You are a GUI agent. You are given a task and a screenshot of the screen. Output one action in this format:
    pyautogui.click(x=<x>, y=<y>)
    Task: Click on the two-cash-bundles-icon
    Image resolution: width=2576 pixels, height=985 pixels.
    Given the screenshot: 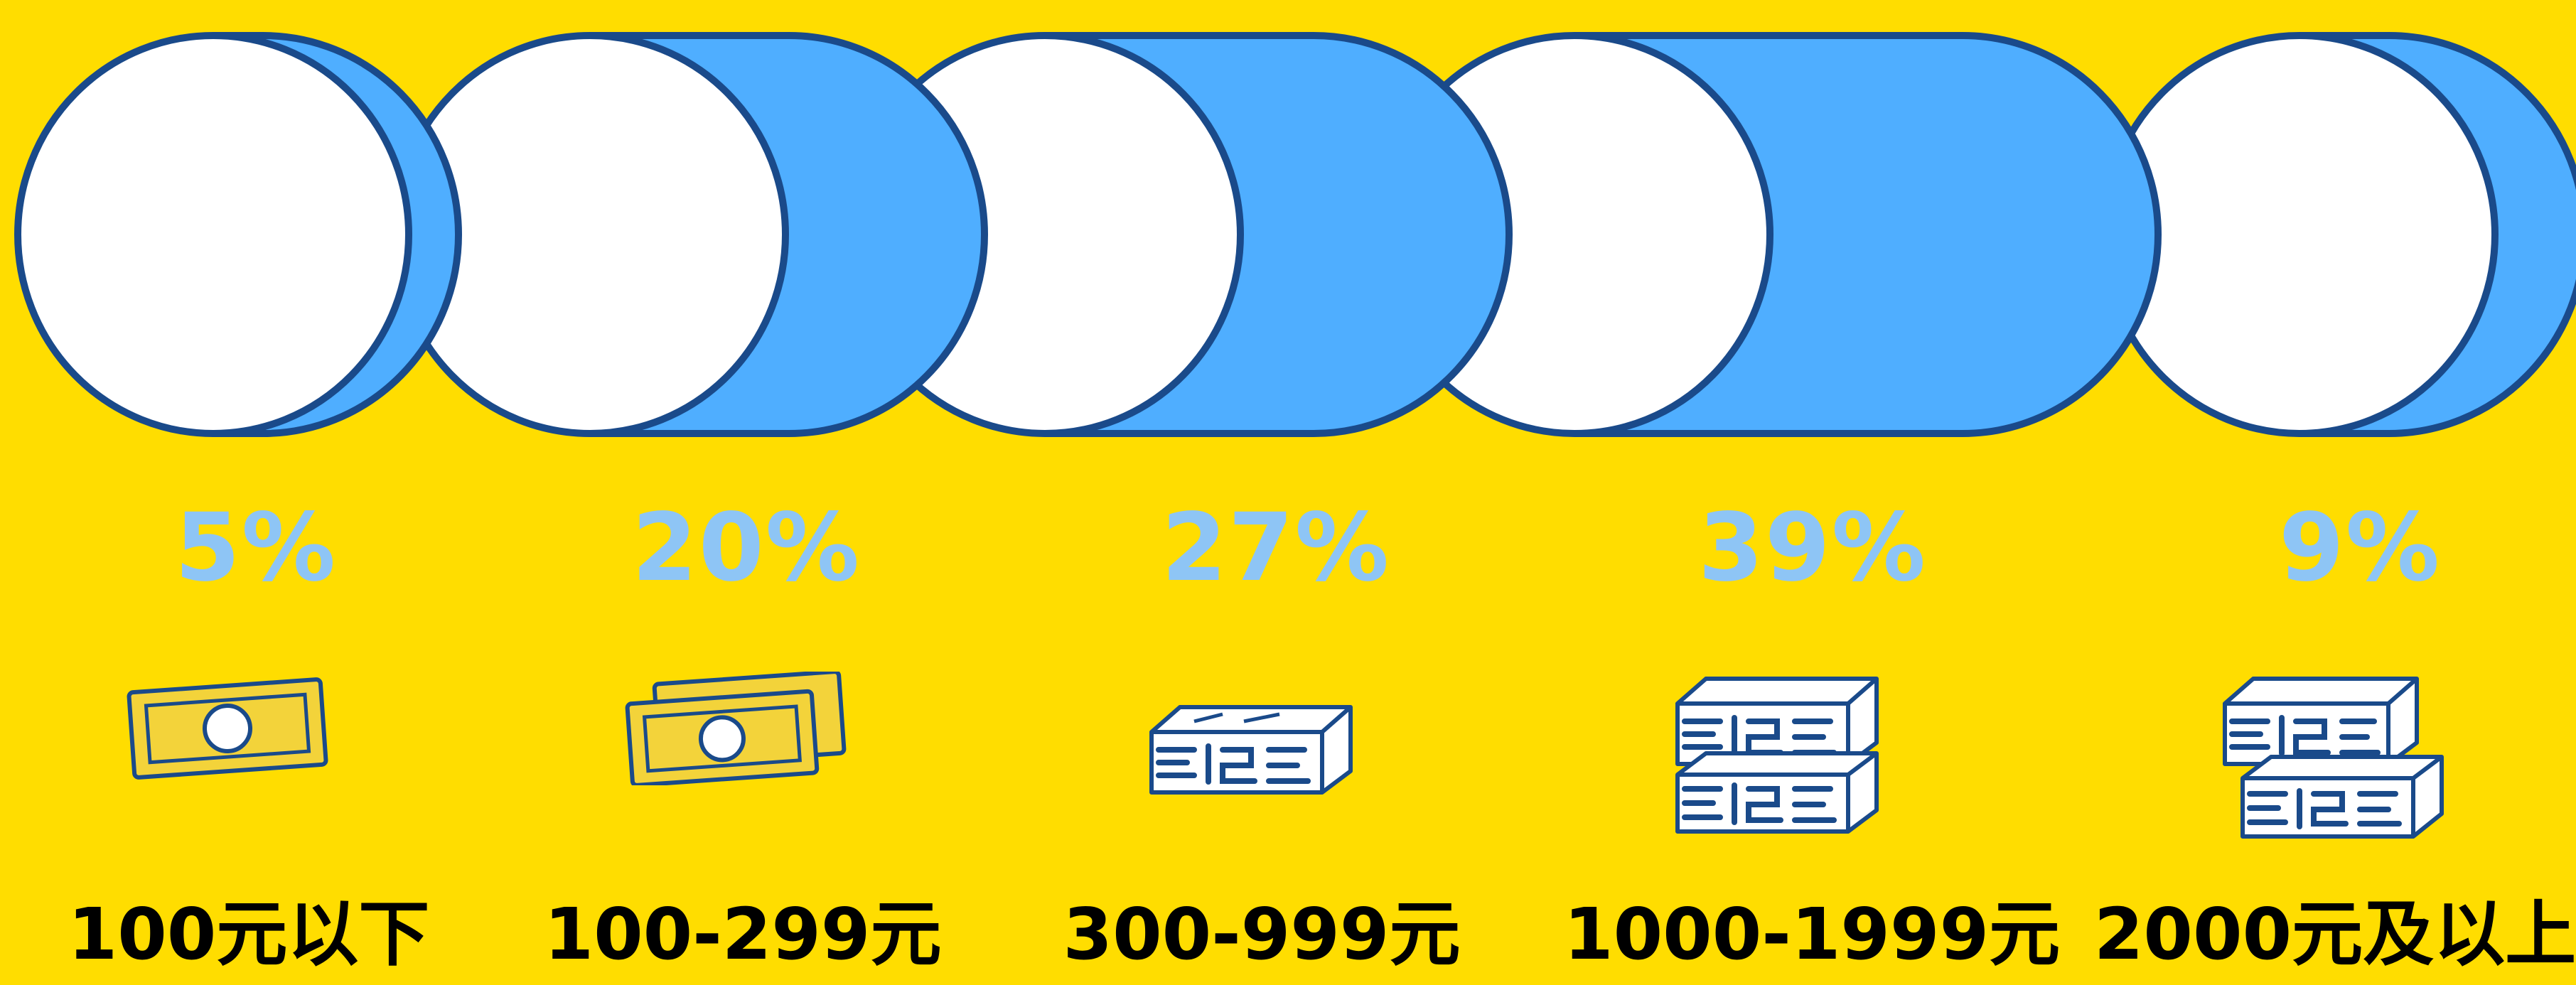 What is the action you would take?
    pyautogui.click(x=1777, y=755)
    